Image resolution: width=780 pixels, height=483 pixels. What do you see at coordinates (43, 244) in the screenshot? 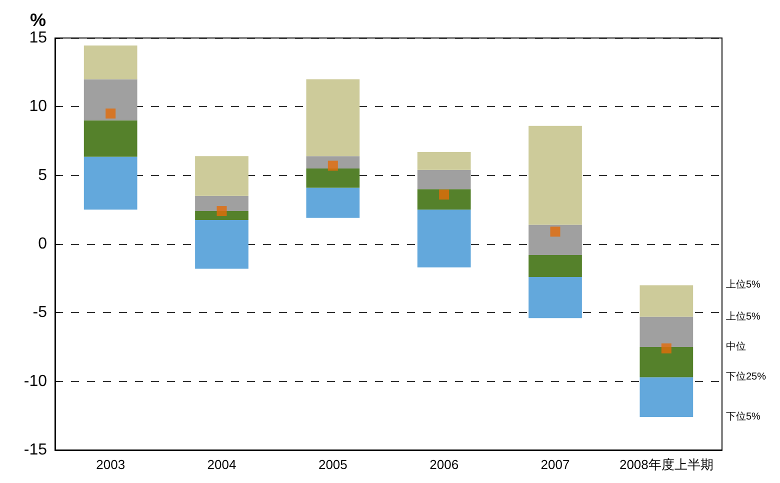
I see `y-tick-label: 0` at bounding box center [43, 244].